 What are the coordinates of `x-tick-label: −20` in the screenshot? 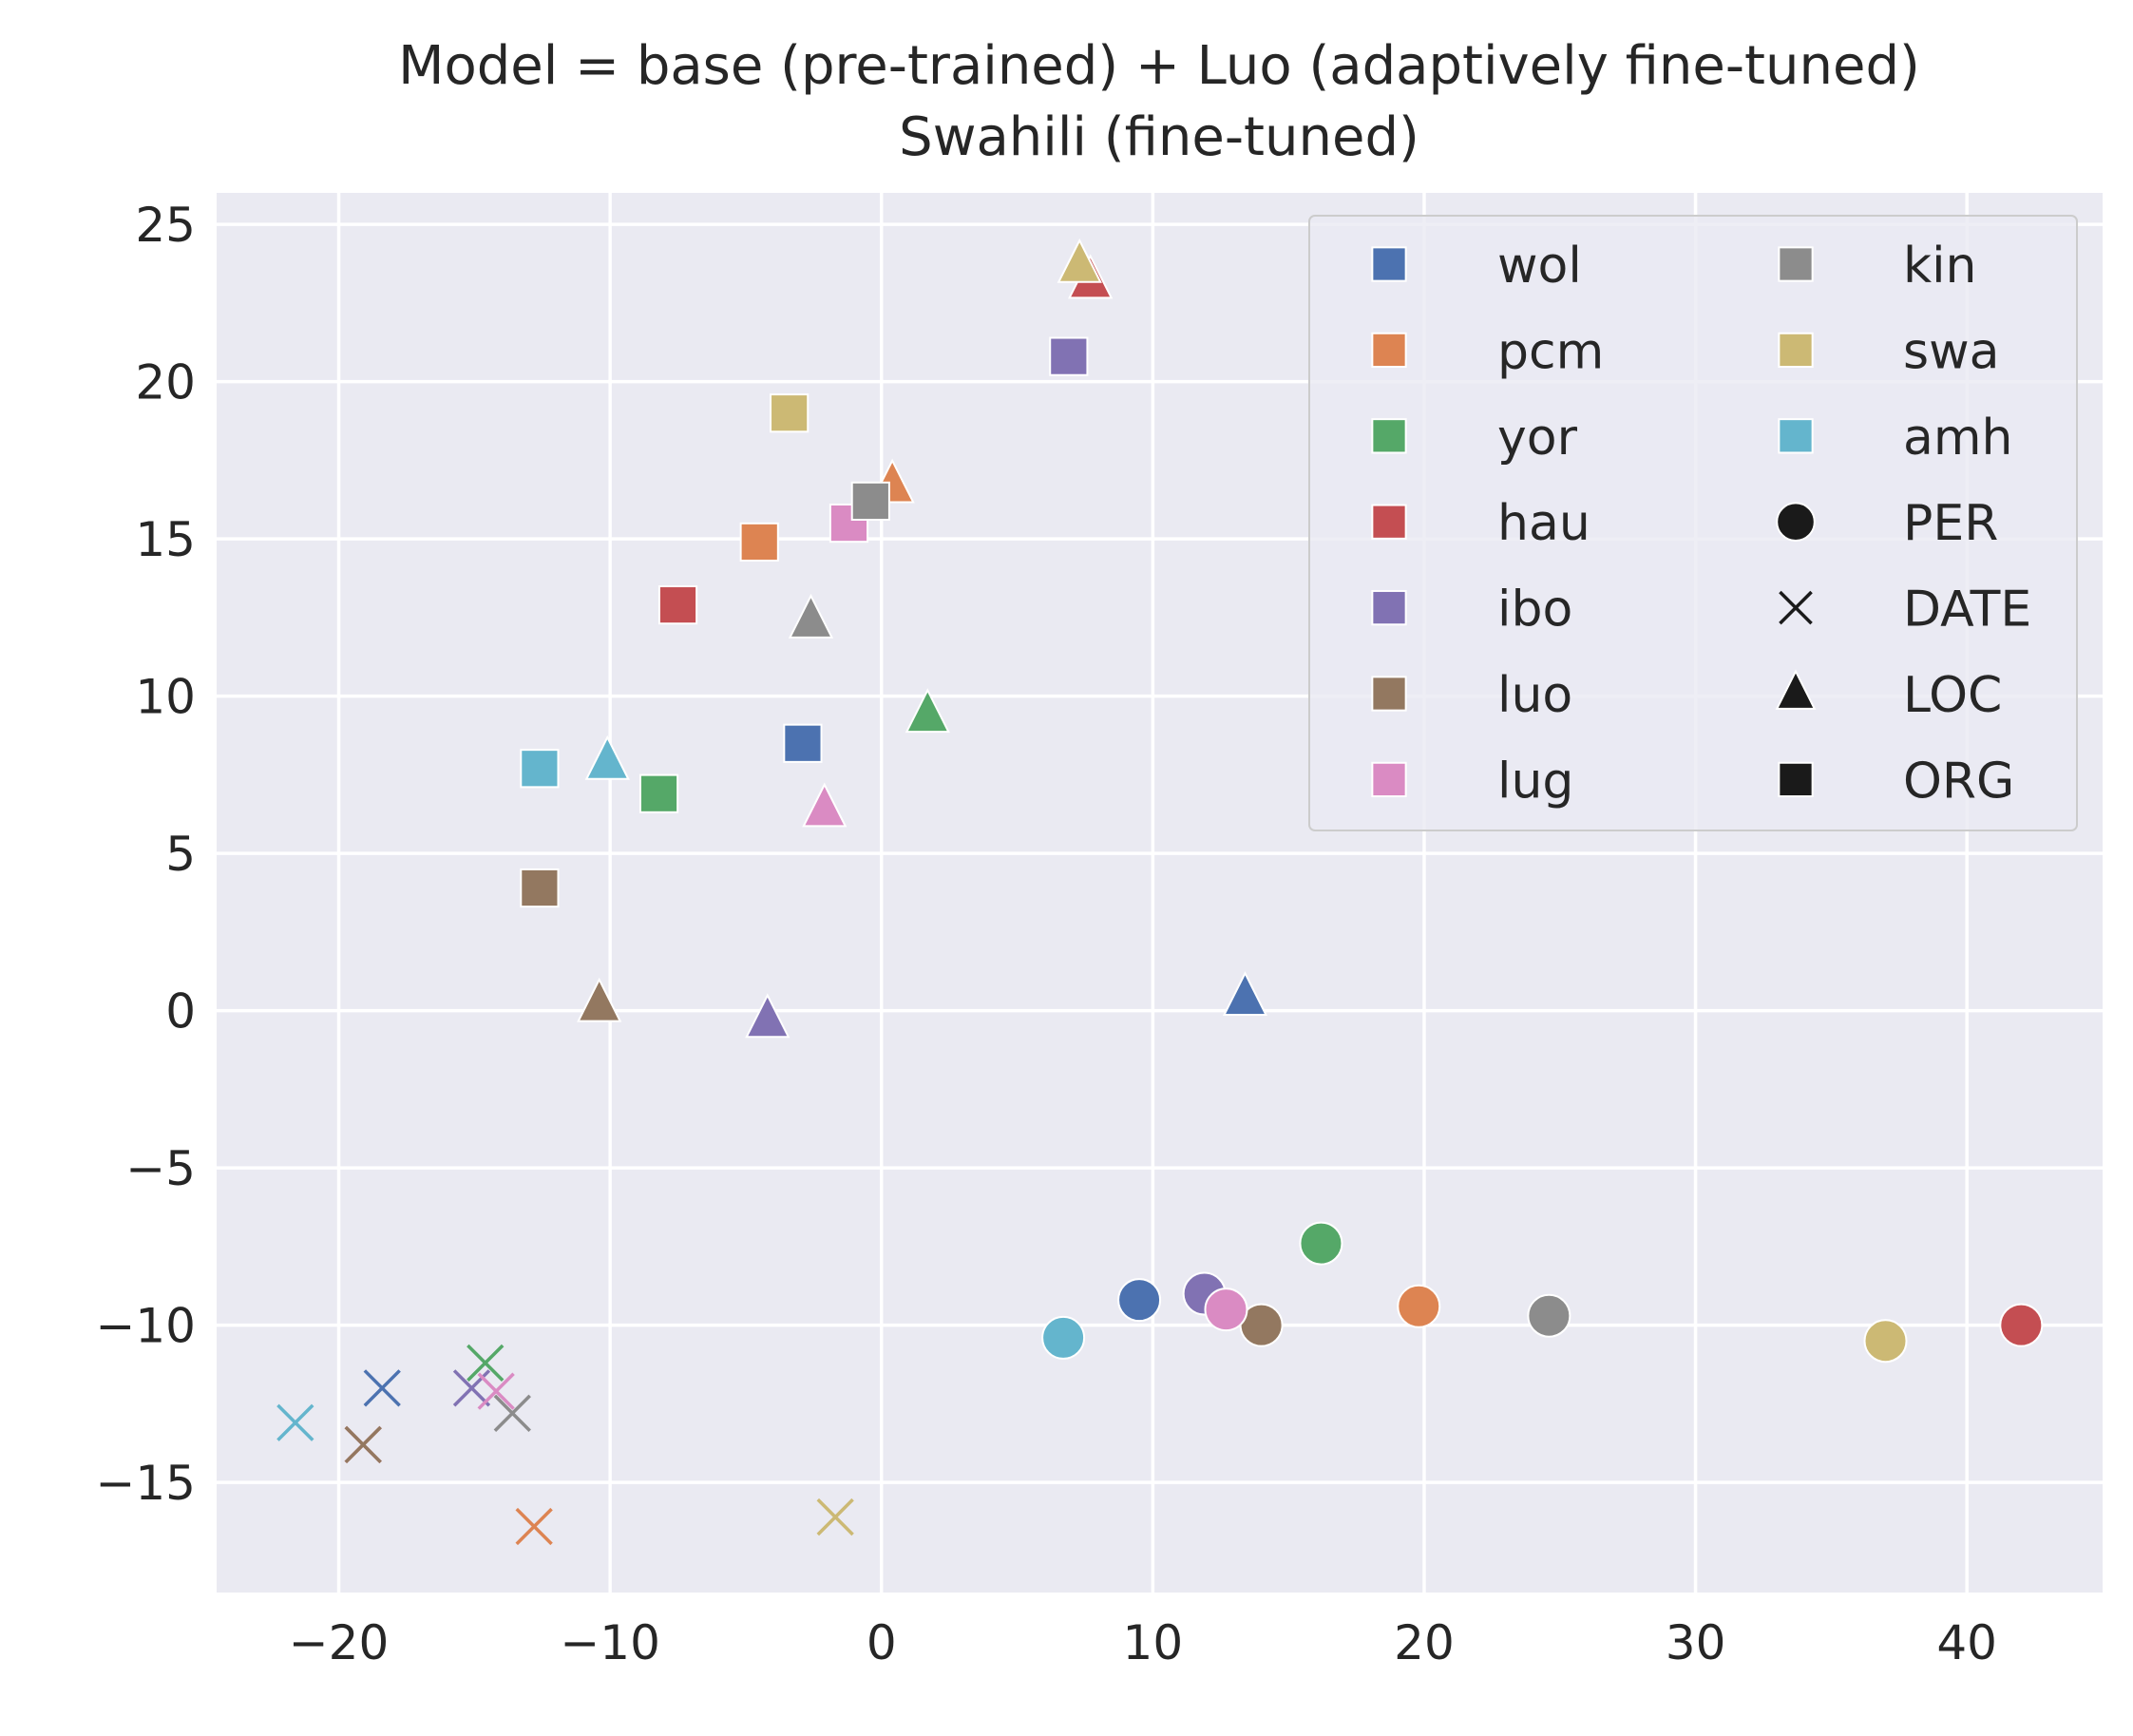 It's located at (339, 1643).